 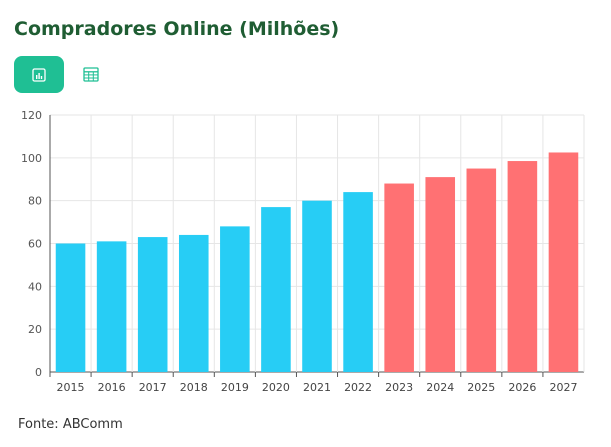 I want to click on chart-view-button, so click(x=39, y=74).